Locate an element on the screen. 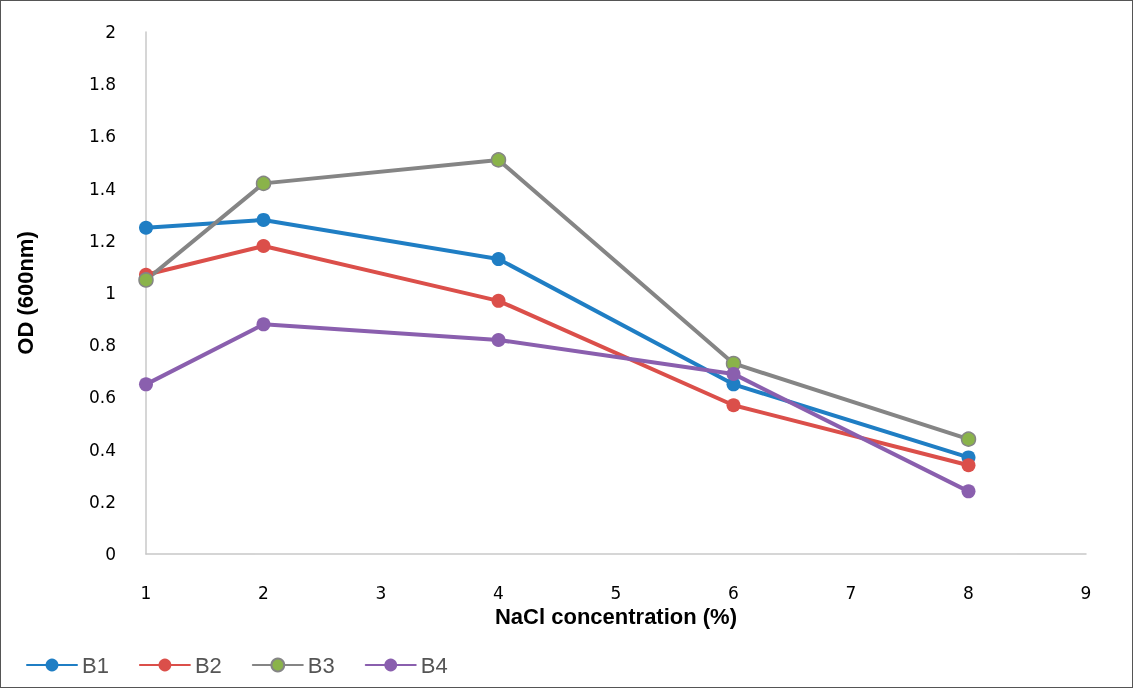 This screenshot has width=1133, height=688. y-tick-label: 1.2 is located at coordinates (102, 240).